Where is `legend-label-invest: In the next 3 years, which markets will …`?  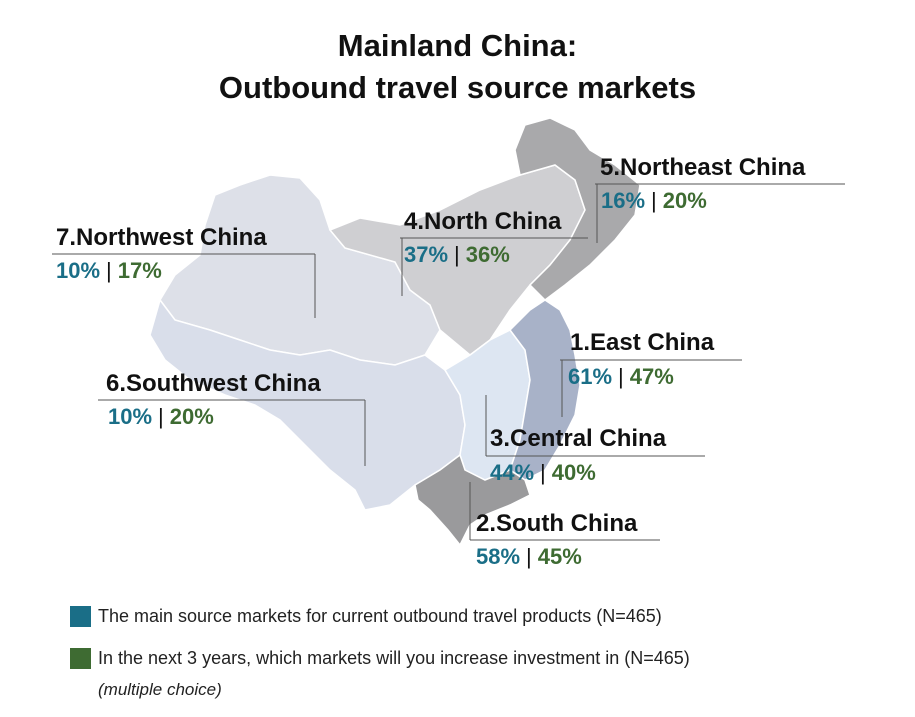
legend-label-invest: In the next 3 years, which markets will … is located at coordinates (394, 658).